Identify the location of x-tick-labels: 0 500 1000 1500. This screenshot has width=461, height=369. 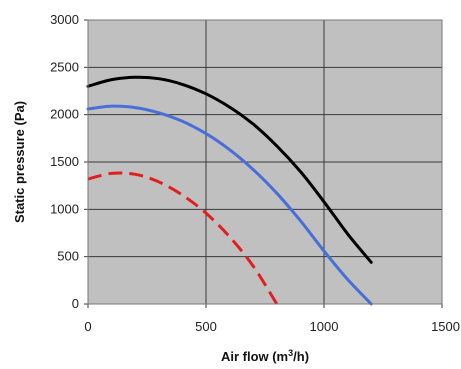
(272, 326).